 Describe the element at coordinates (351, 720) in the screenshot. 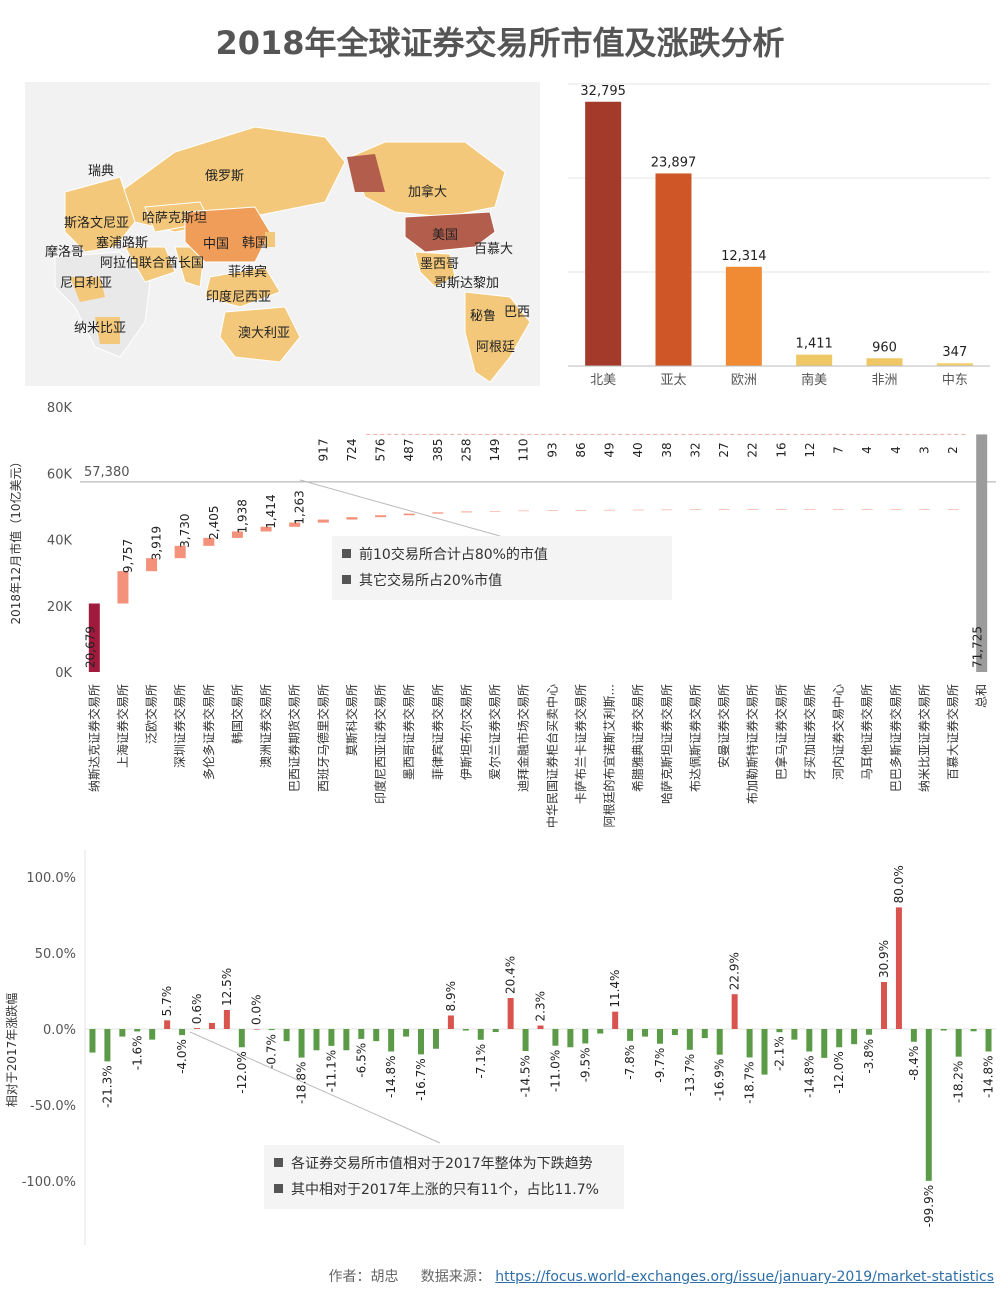

I see `waterfall-category-label: 莫斯科交易所` at that location.